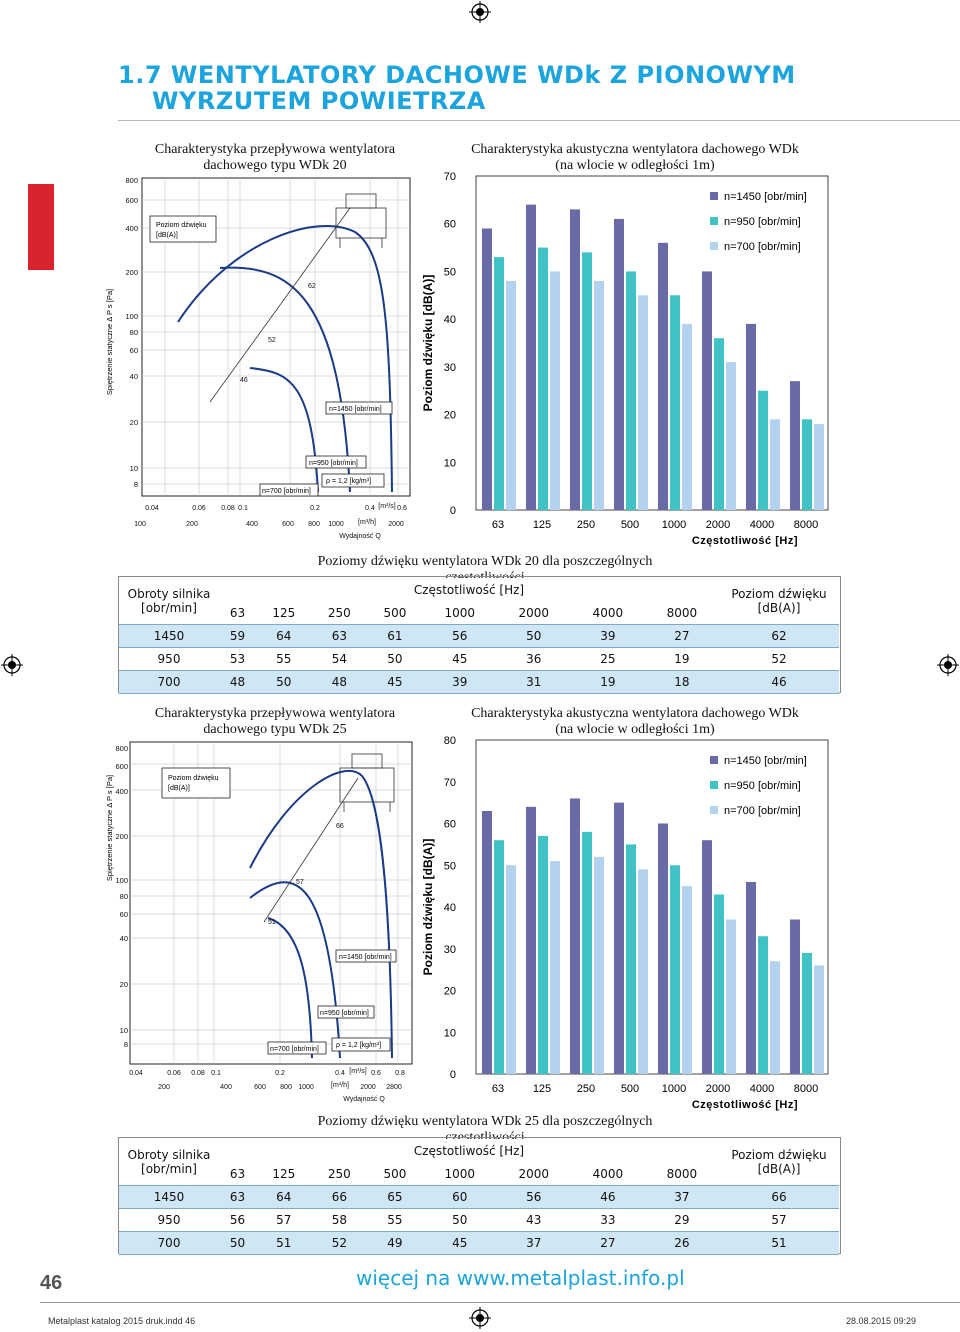 This screenshot has width=960, height=1332. I want to click on x-tick-m3s: 0.6, so click(402, 508).